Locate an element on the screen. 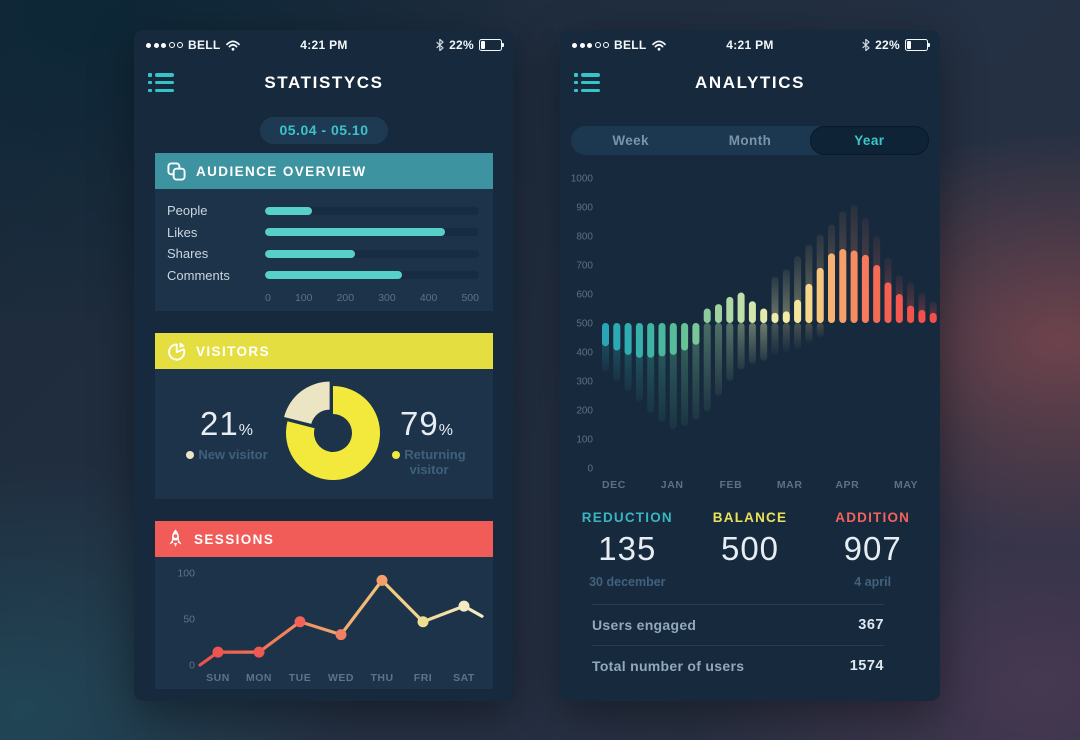 Image resolution: width=1080 pixels, height=740 pixels. date-range-pill: 05.04 - 05.10 is located at coordinates (324, 130).